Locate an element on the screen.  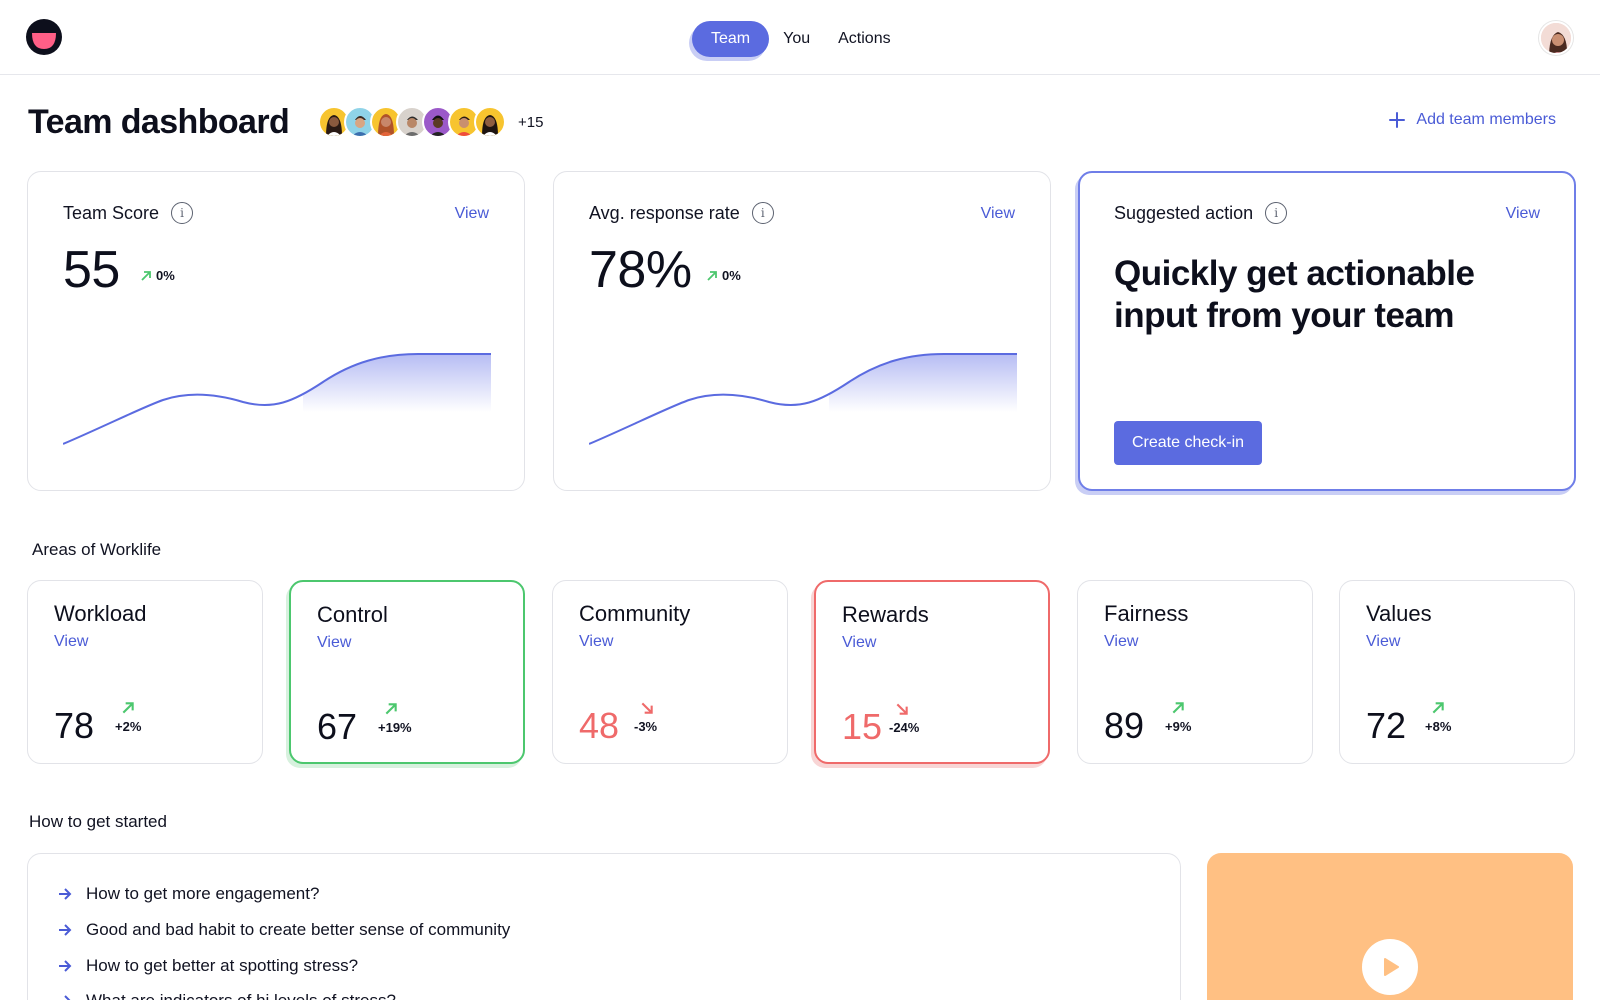
team-score-trend-value: 0% is located at coordinates (165, 275).